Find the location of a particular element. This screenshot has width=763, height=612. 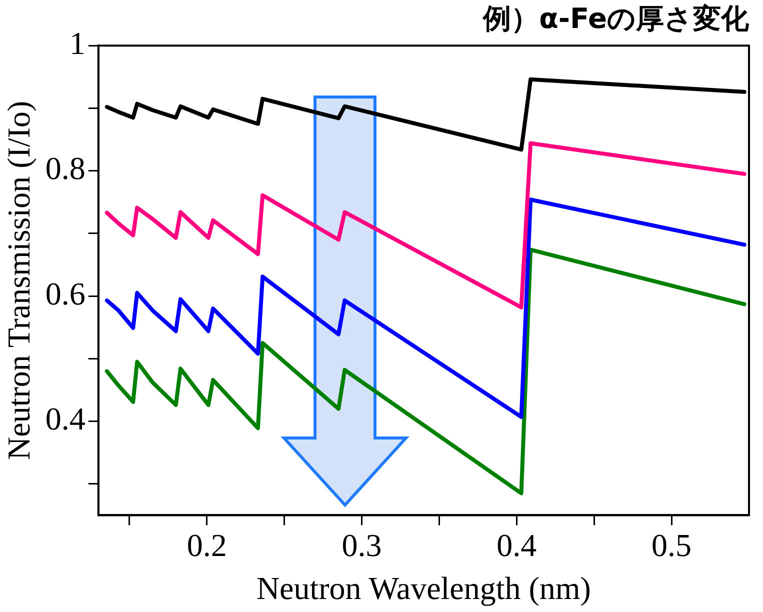

y-tick-label: 0.4 is located at coordinates (65, 418).